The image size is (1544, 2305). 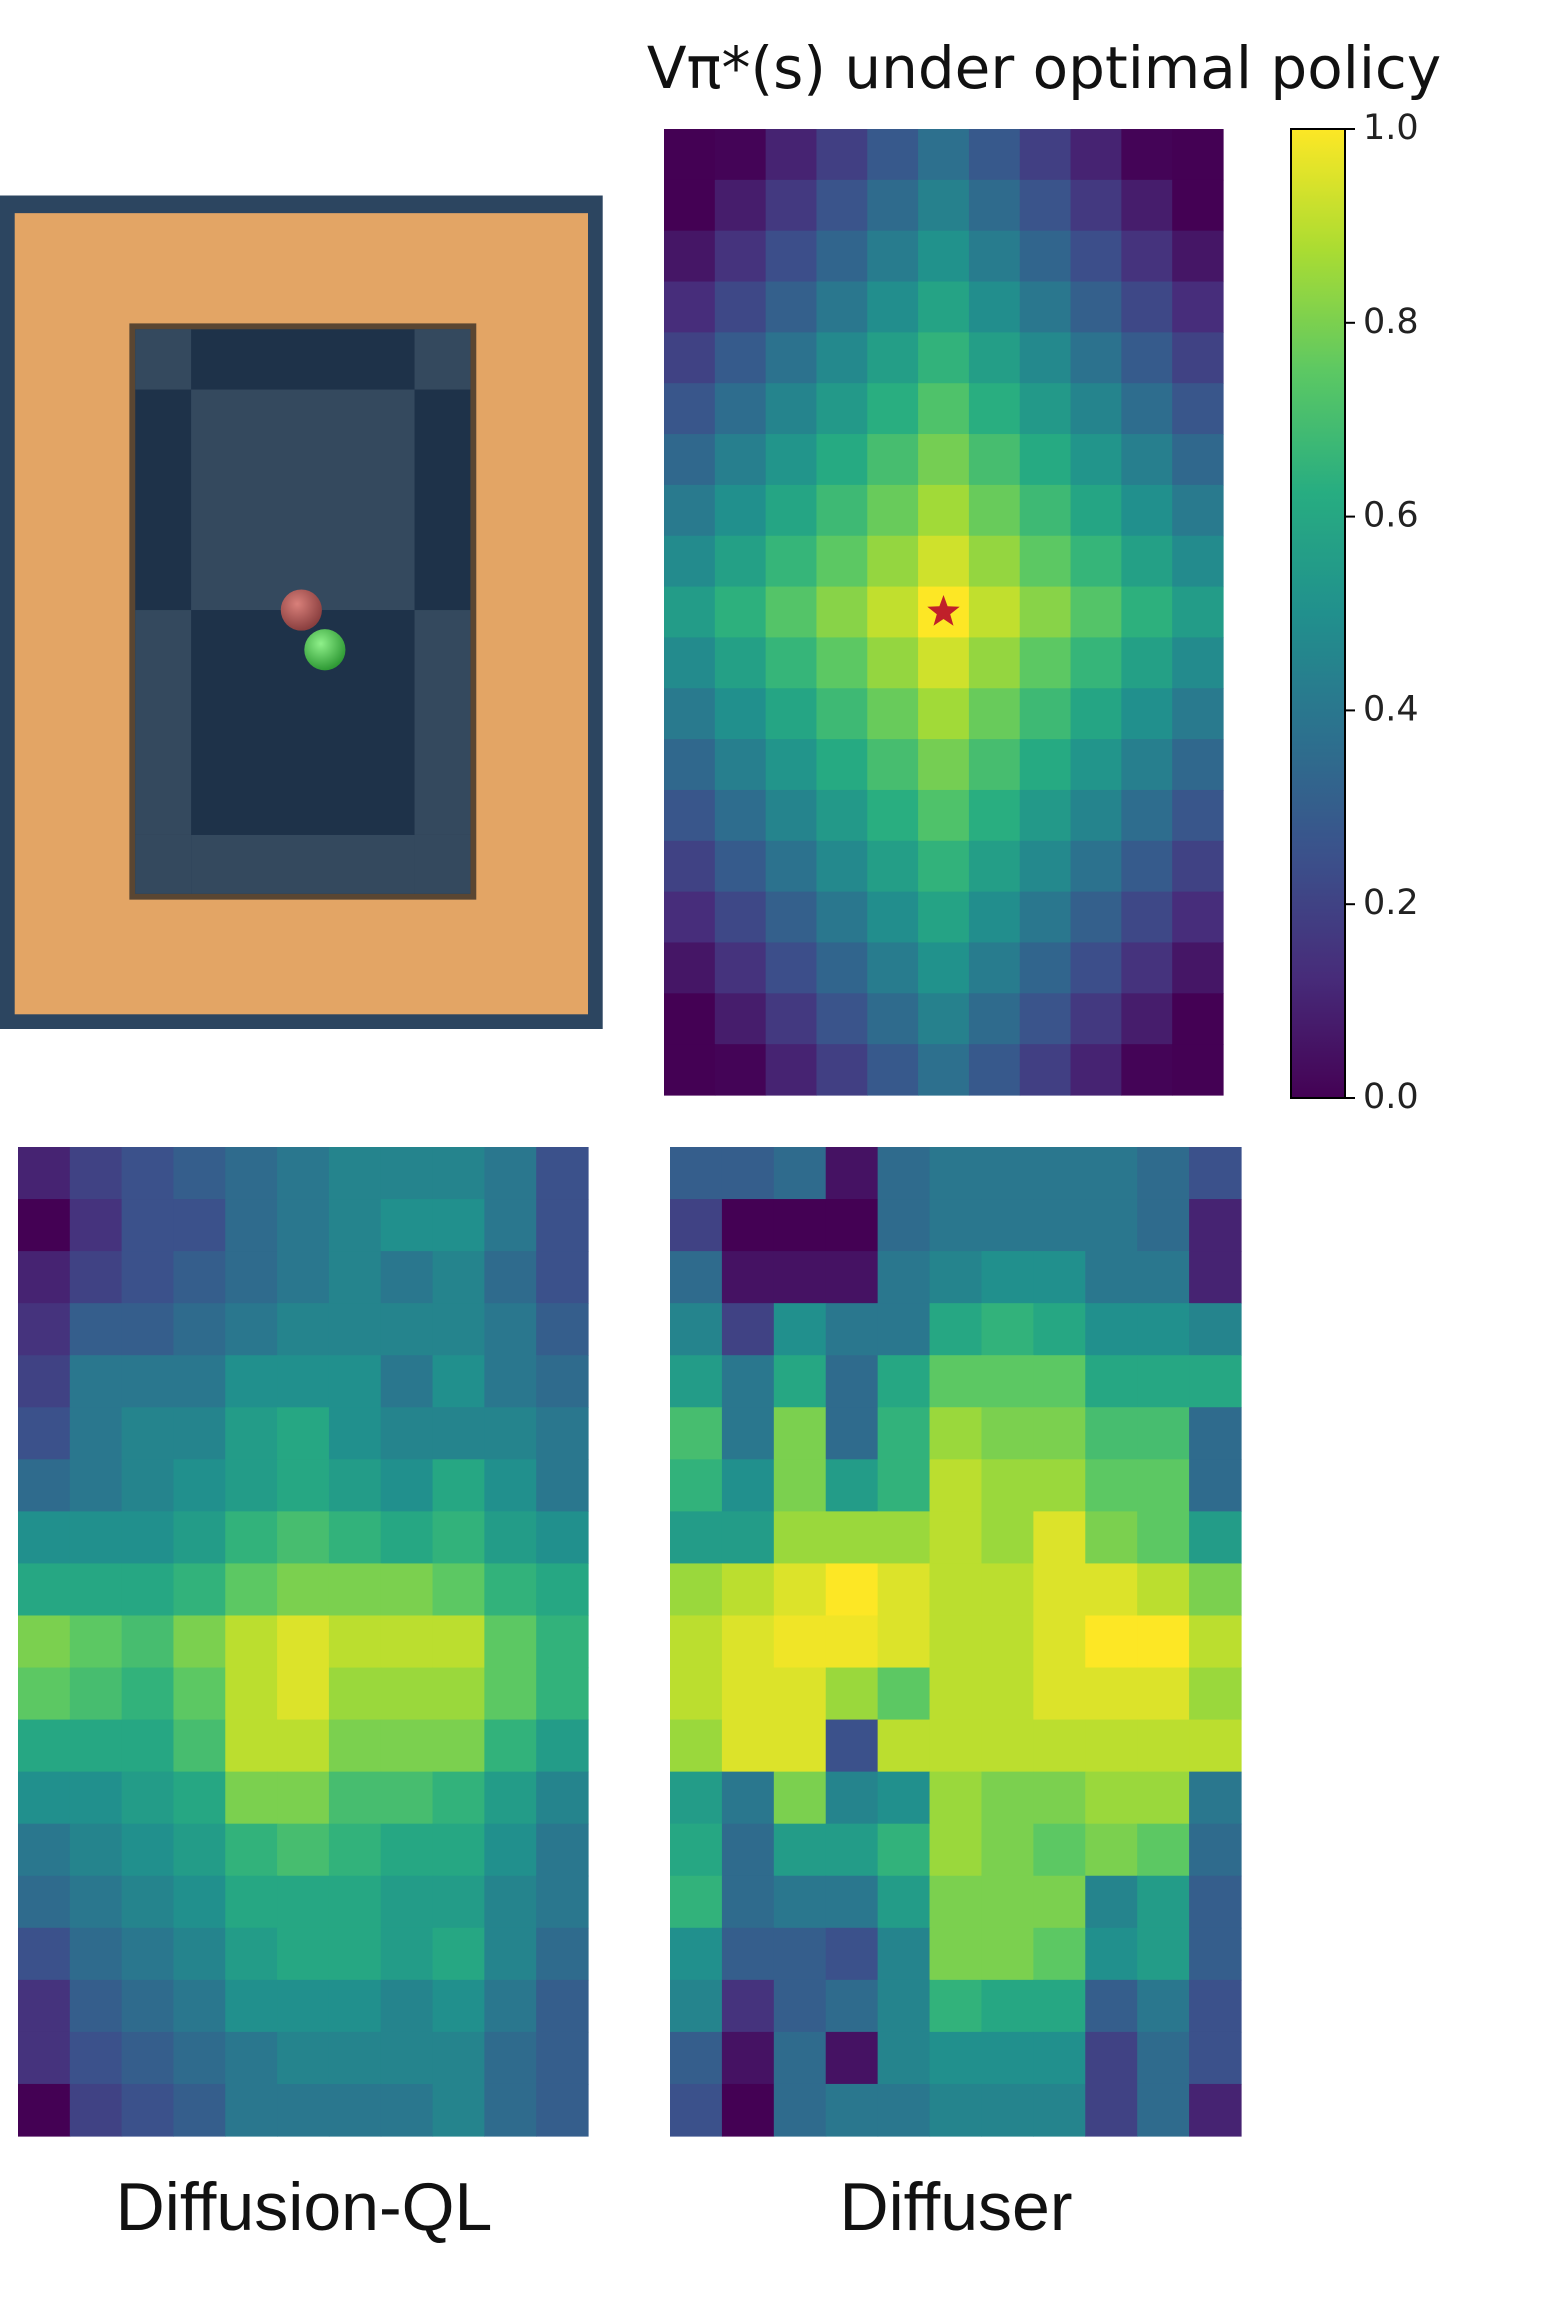 What do you see at coordinates (1044, 68) in the screenshot?
I see `chart-title: Vπ*(s) under optimal policy` at bounding box center [1044, 68].